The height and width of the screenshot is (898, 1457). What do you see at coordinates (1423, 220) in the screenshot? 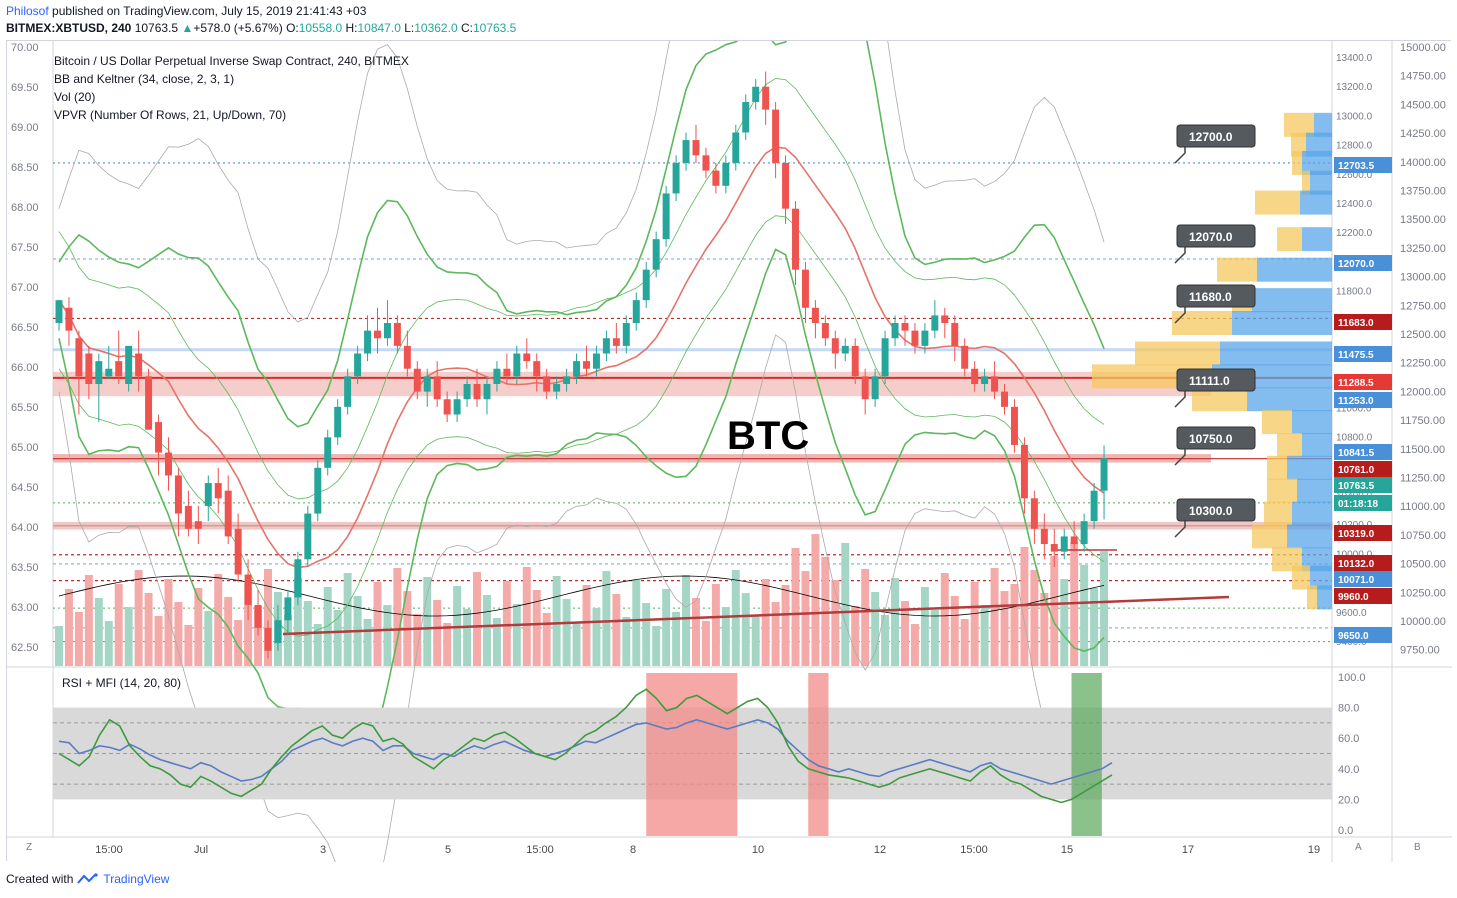
I see `outer-axis-tick: 13500.00` at bounding box center [1423, 220].